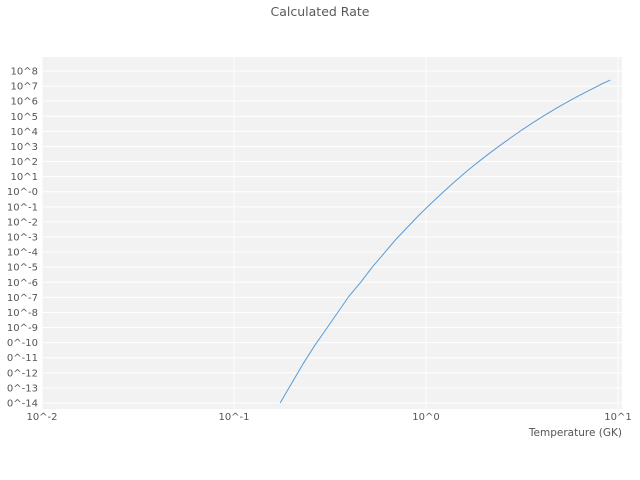 This screenshot has height=480, width=640. What do you see at coordinates (22, 207) in the screenshot?
I see `y-tick-label: 10^-1` at bounding box center [22, 207].